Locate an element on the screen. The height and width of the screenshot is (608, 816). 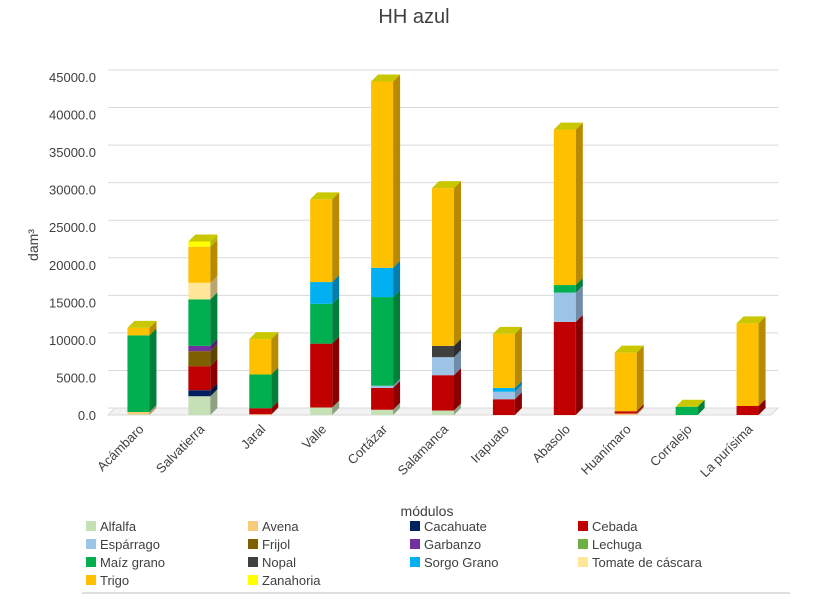
x-tick-label: Huanímaro is located at coordinates (606, 450).